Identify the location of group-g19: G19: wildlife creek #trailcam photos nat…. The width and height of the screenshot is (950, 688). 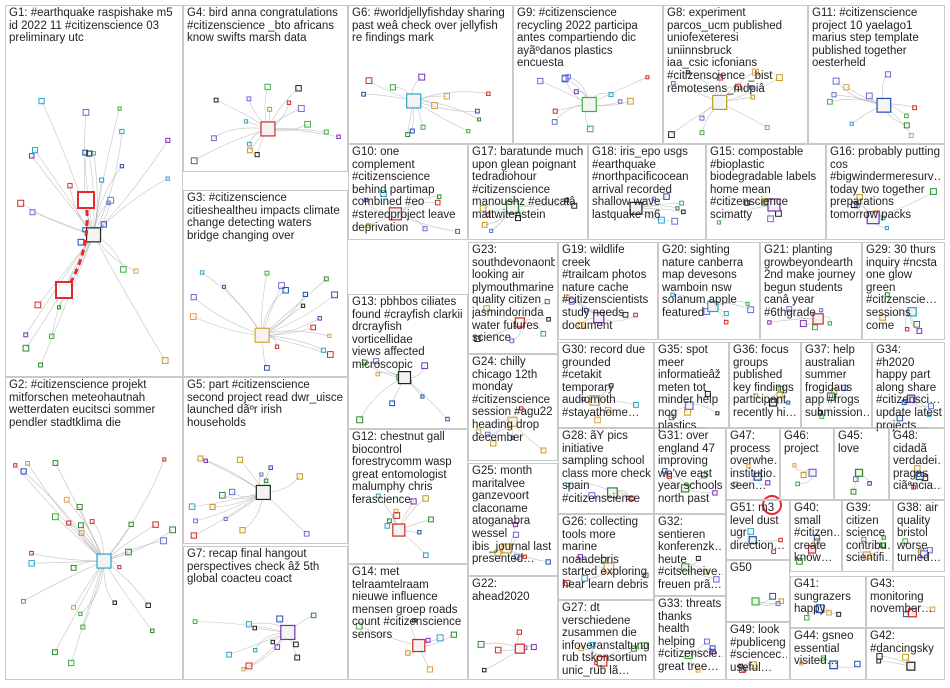
(608, 291).